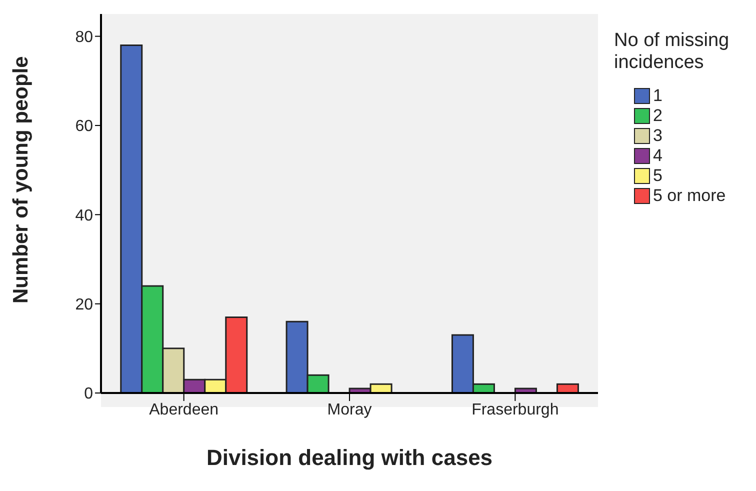 This screenshot has height=491, width=756. What do you see at coordinates (349, 409) in the screenshot?
I see `x-tick-label: Moray` at bounding box center [349, 409].